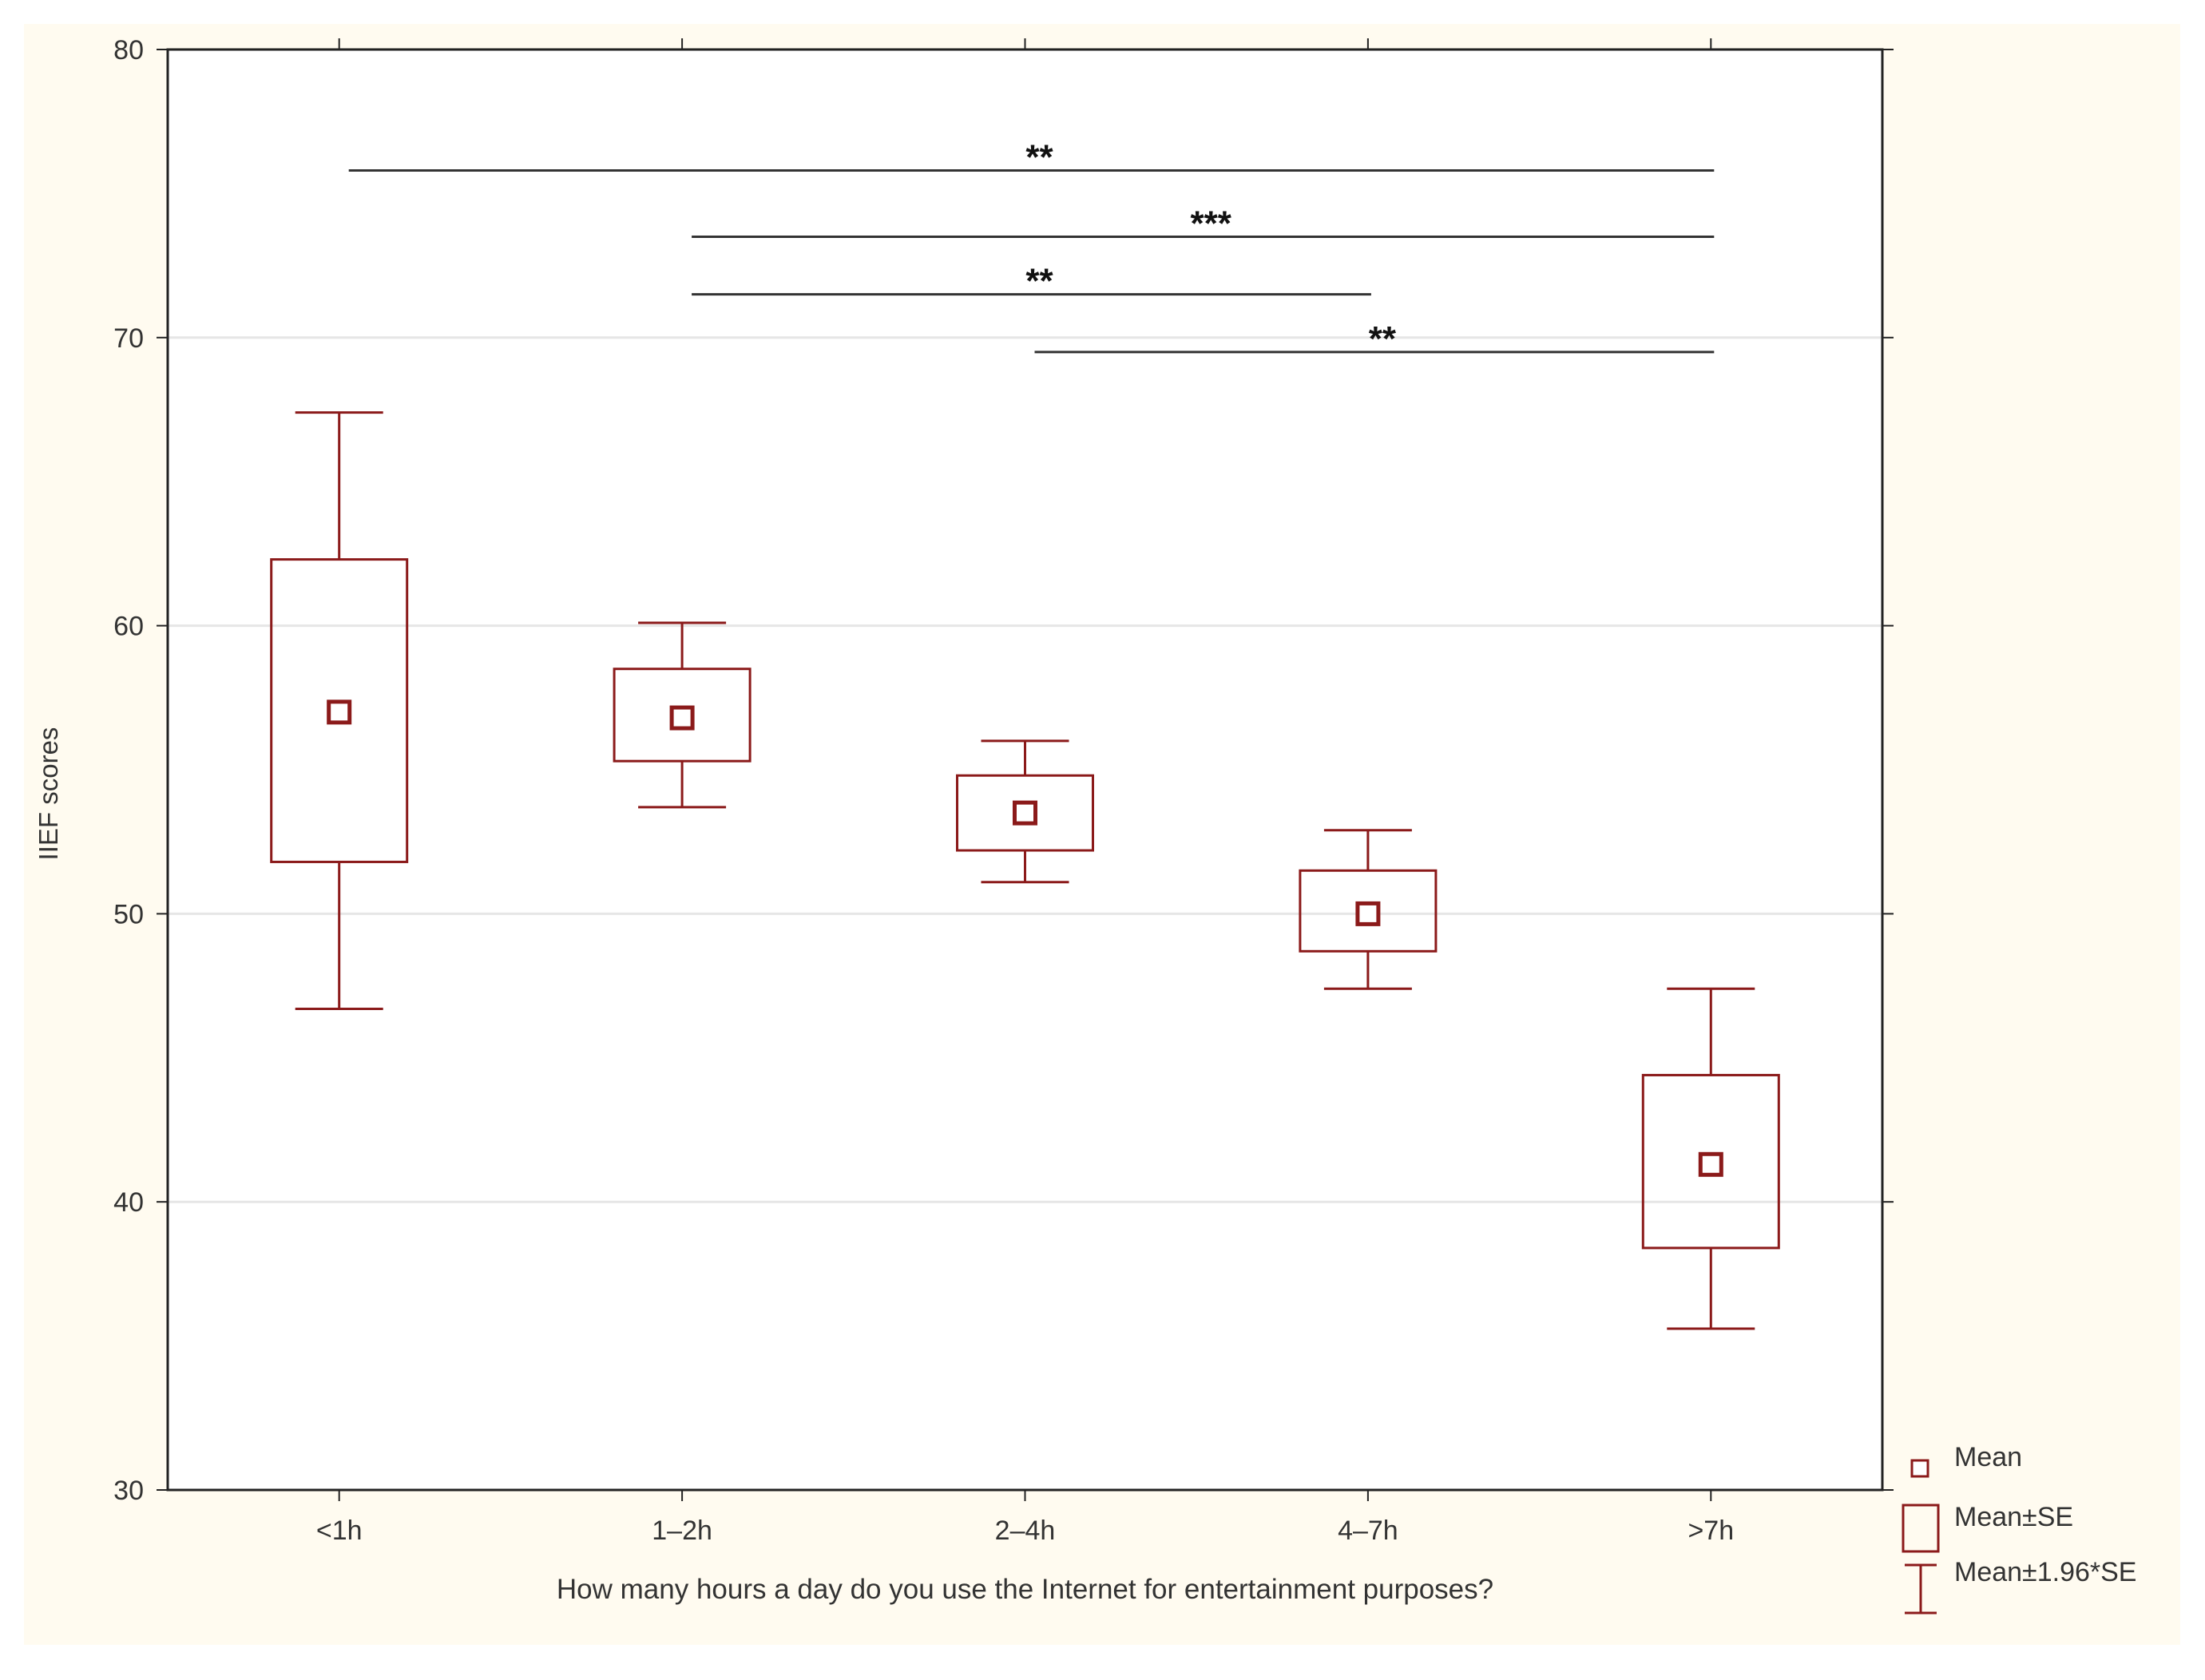 Image resolution: width=2205 pixels, height=1680 pixels. What do you see at coordinates (128, 627) in the screenshot?
I see `y-tick-label: 60` at bounding box center [128, 627].